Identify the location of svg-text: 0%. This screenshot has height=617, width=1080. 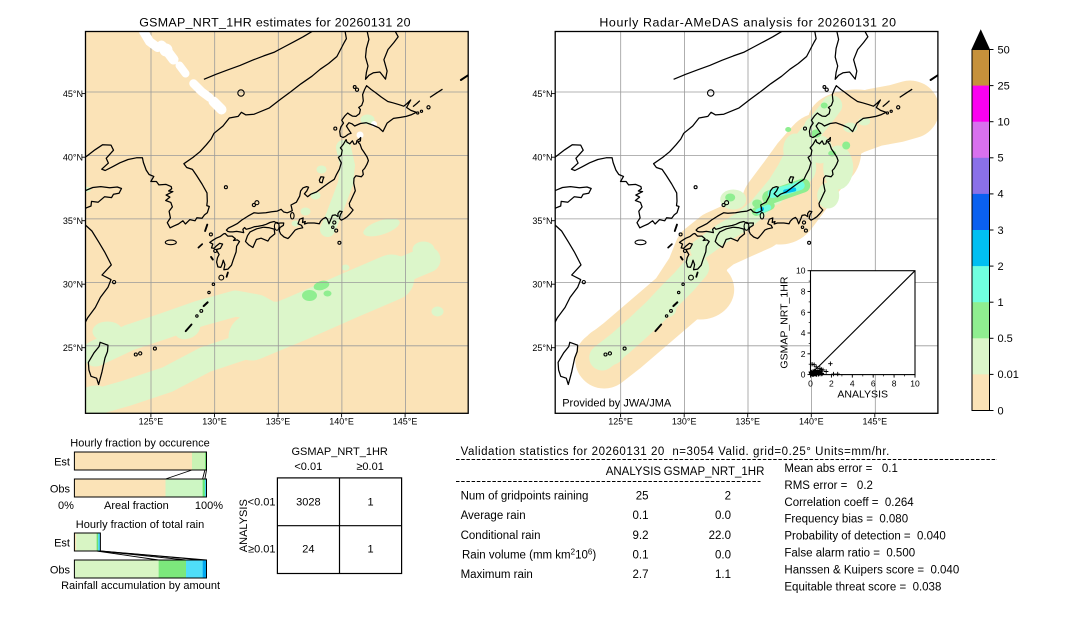
(66, 506).